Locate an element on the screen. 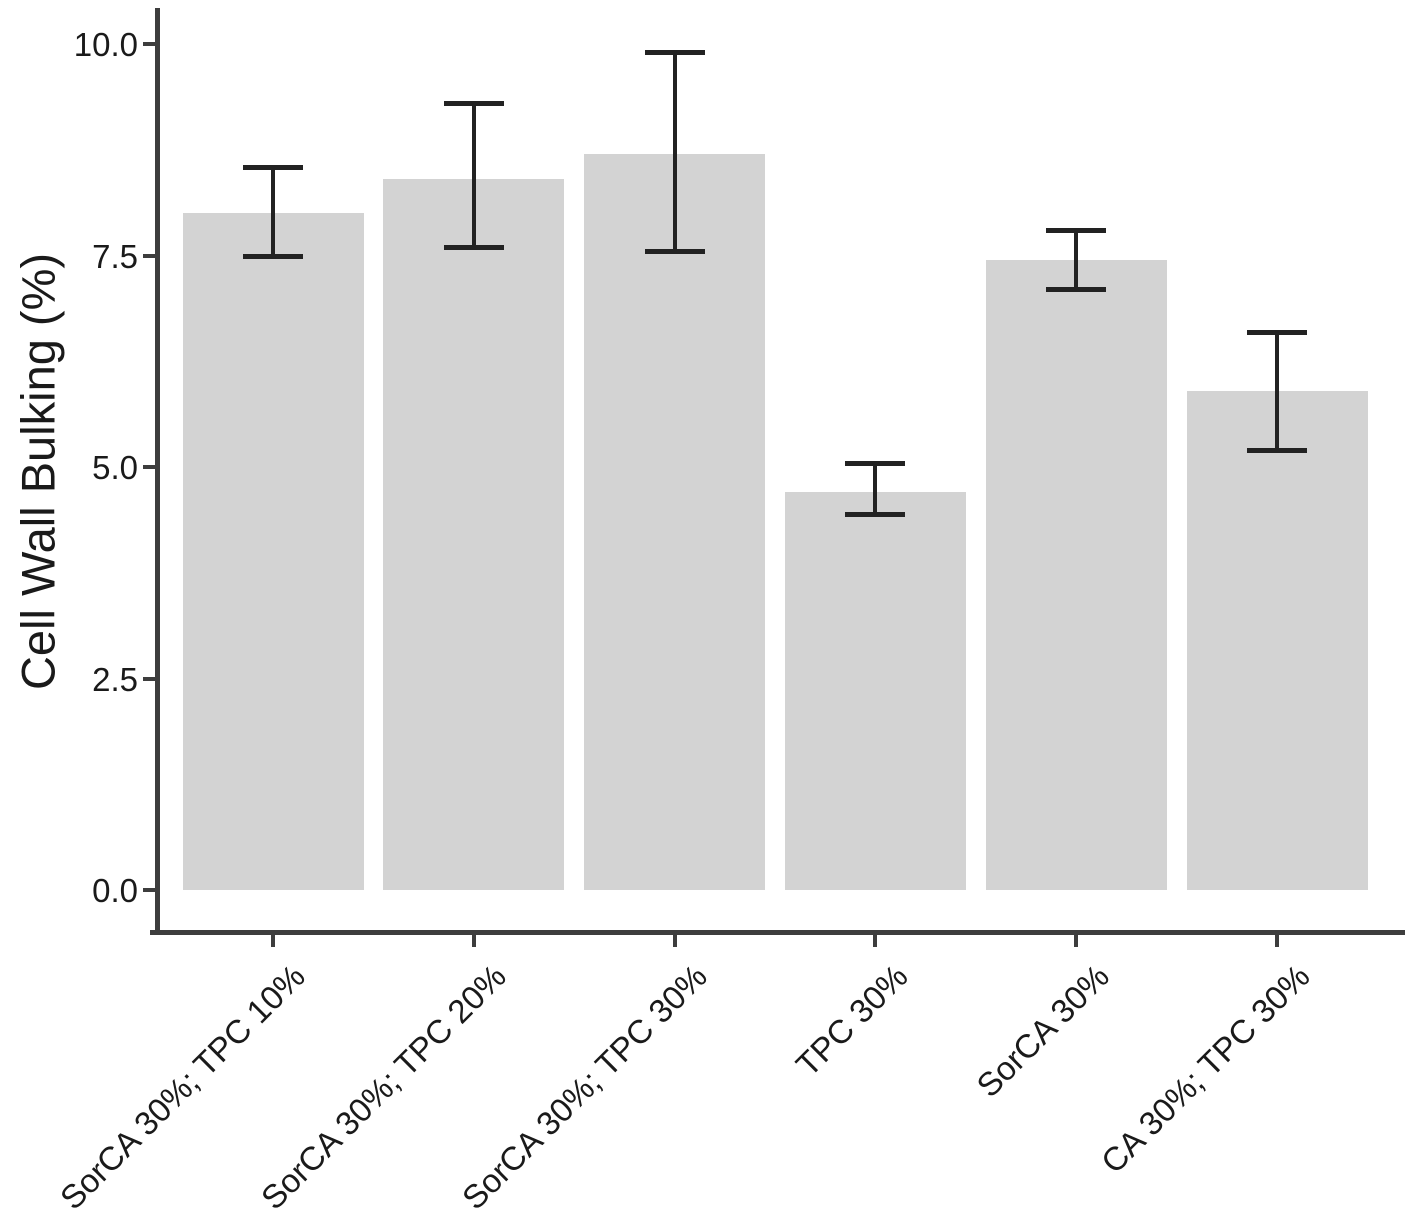  x-tick-label: SorCA 30% is located at coordinates (1042, 1031).